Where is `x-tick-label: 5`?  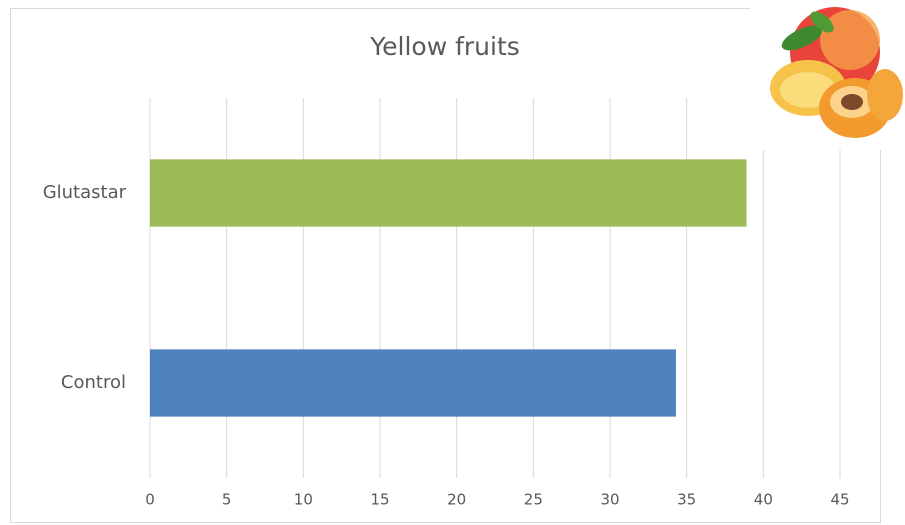 x-tick-label: 5 is located at coordinates (227, 500).